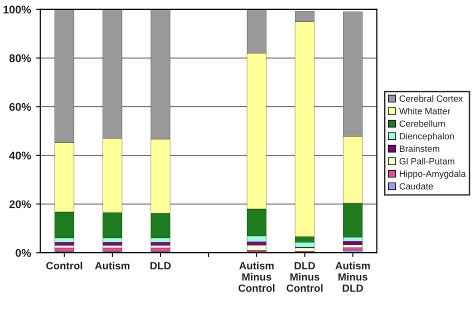 The image size is (474, 312). Describe the element at coordinates (160, 266) in the screenshot. I see `x-tick-label: DLD` at that location.